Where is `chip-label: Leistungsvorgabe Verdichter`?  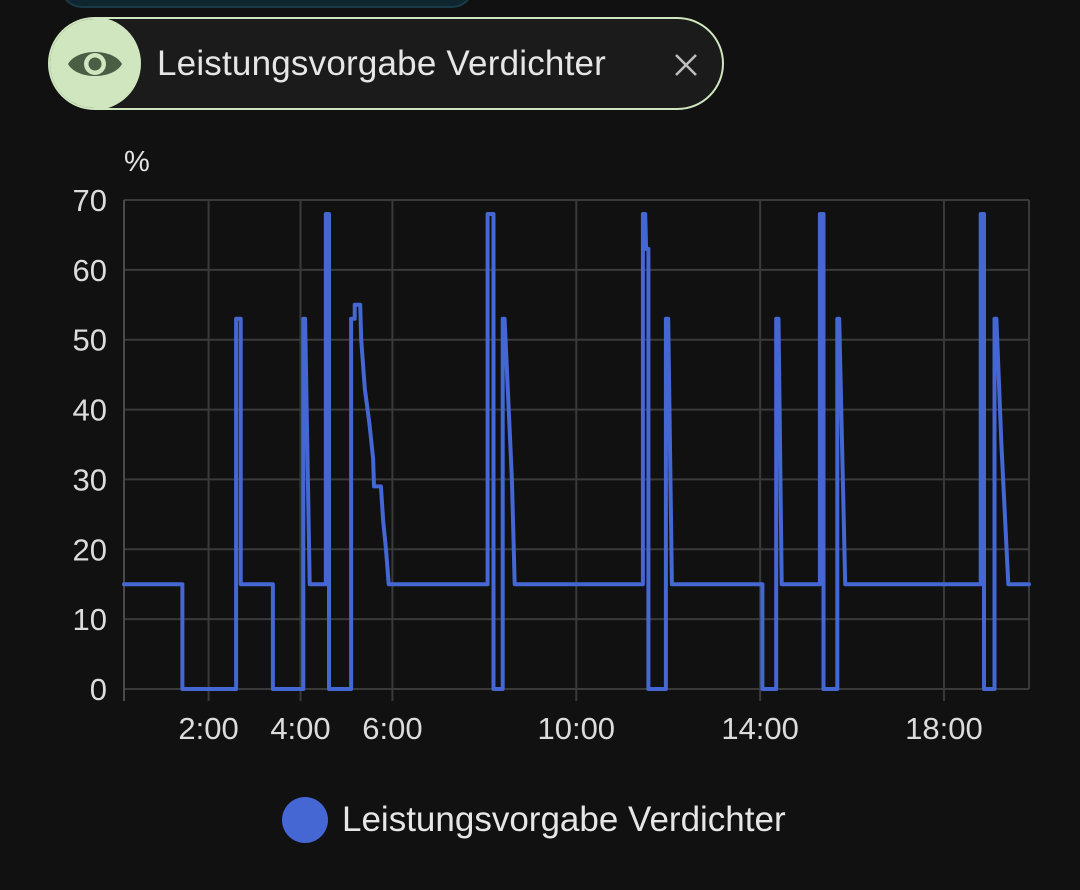 chip-label: Leistungsvorgabe Verdichter is located at coordinates (382, 63).